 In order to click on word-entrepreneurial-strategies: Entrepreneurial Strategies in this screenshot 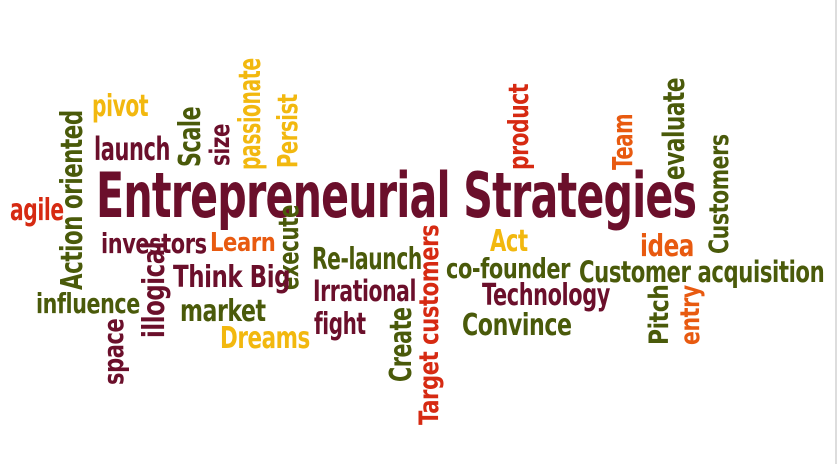, I will do `click(396, 195)`.